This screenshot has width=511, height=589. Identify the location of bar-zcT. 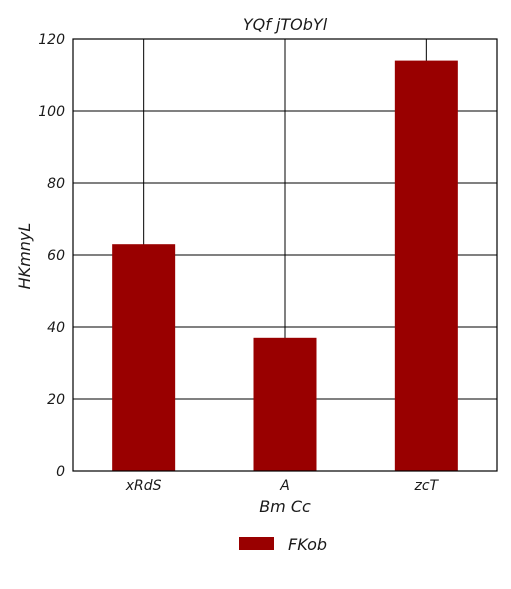
(426, 265).